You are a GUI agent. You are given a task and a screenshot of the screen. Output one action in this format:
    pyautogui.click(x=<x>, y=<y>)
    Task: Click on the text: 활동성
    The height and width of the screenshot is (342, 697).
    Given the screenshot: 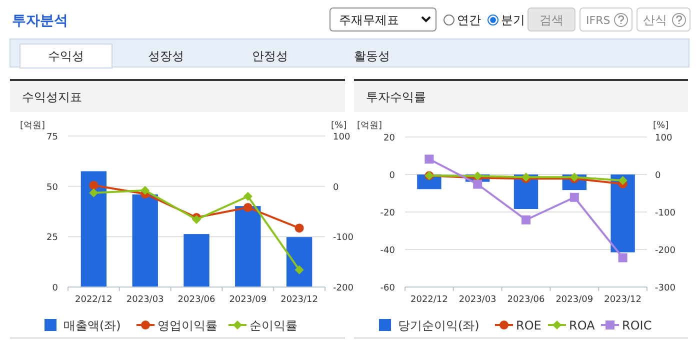 What is the action you would take?
    pyautogui.click(x=372, y=56)
    